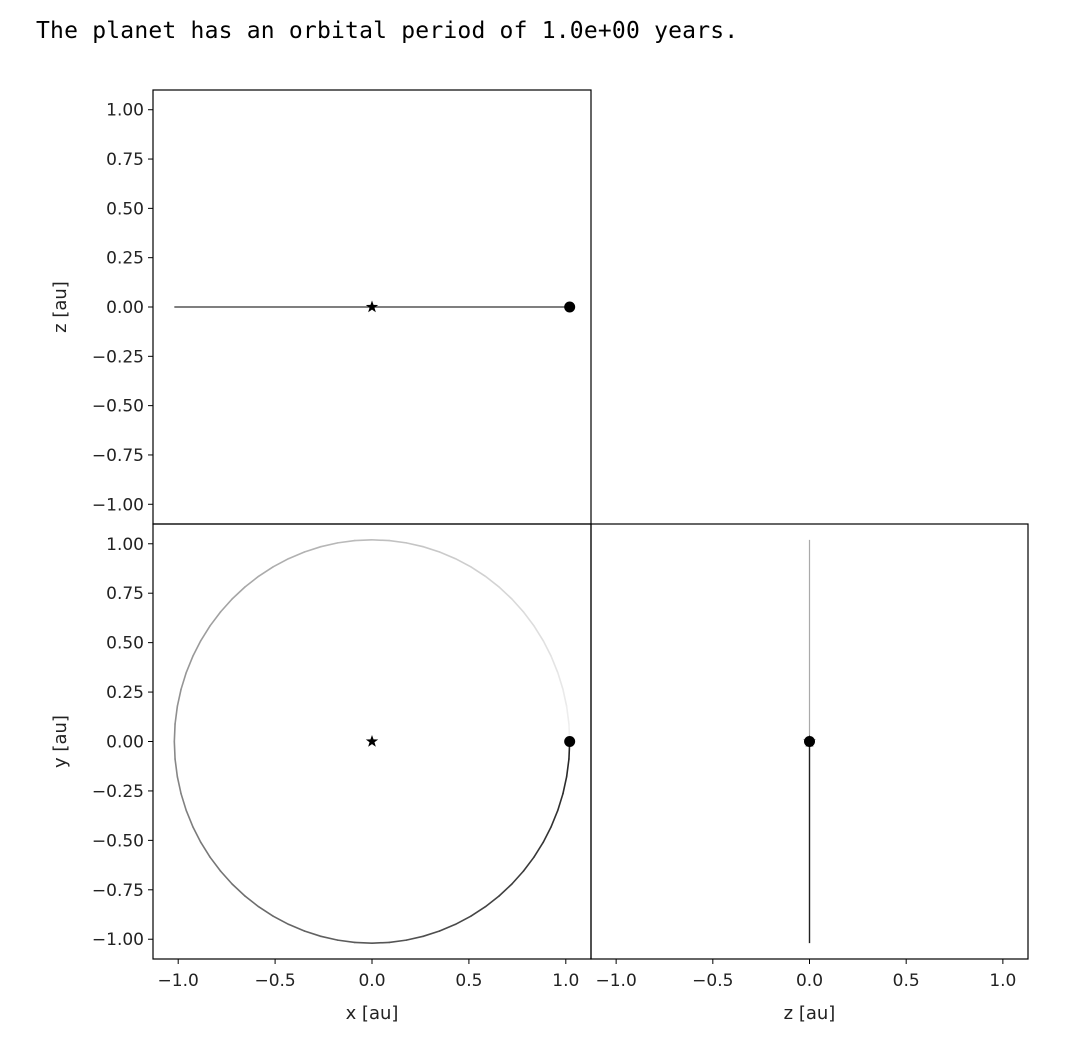 This screenshot has width=1068, height=1050. I want to click on x-tick-label: −0.5, so click(712, 981).